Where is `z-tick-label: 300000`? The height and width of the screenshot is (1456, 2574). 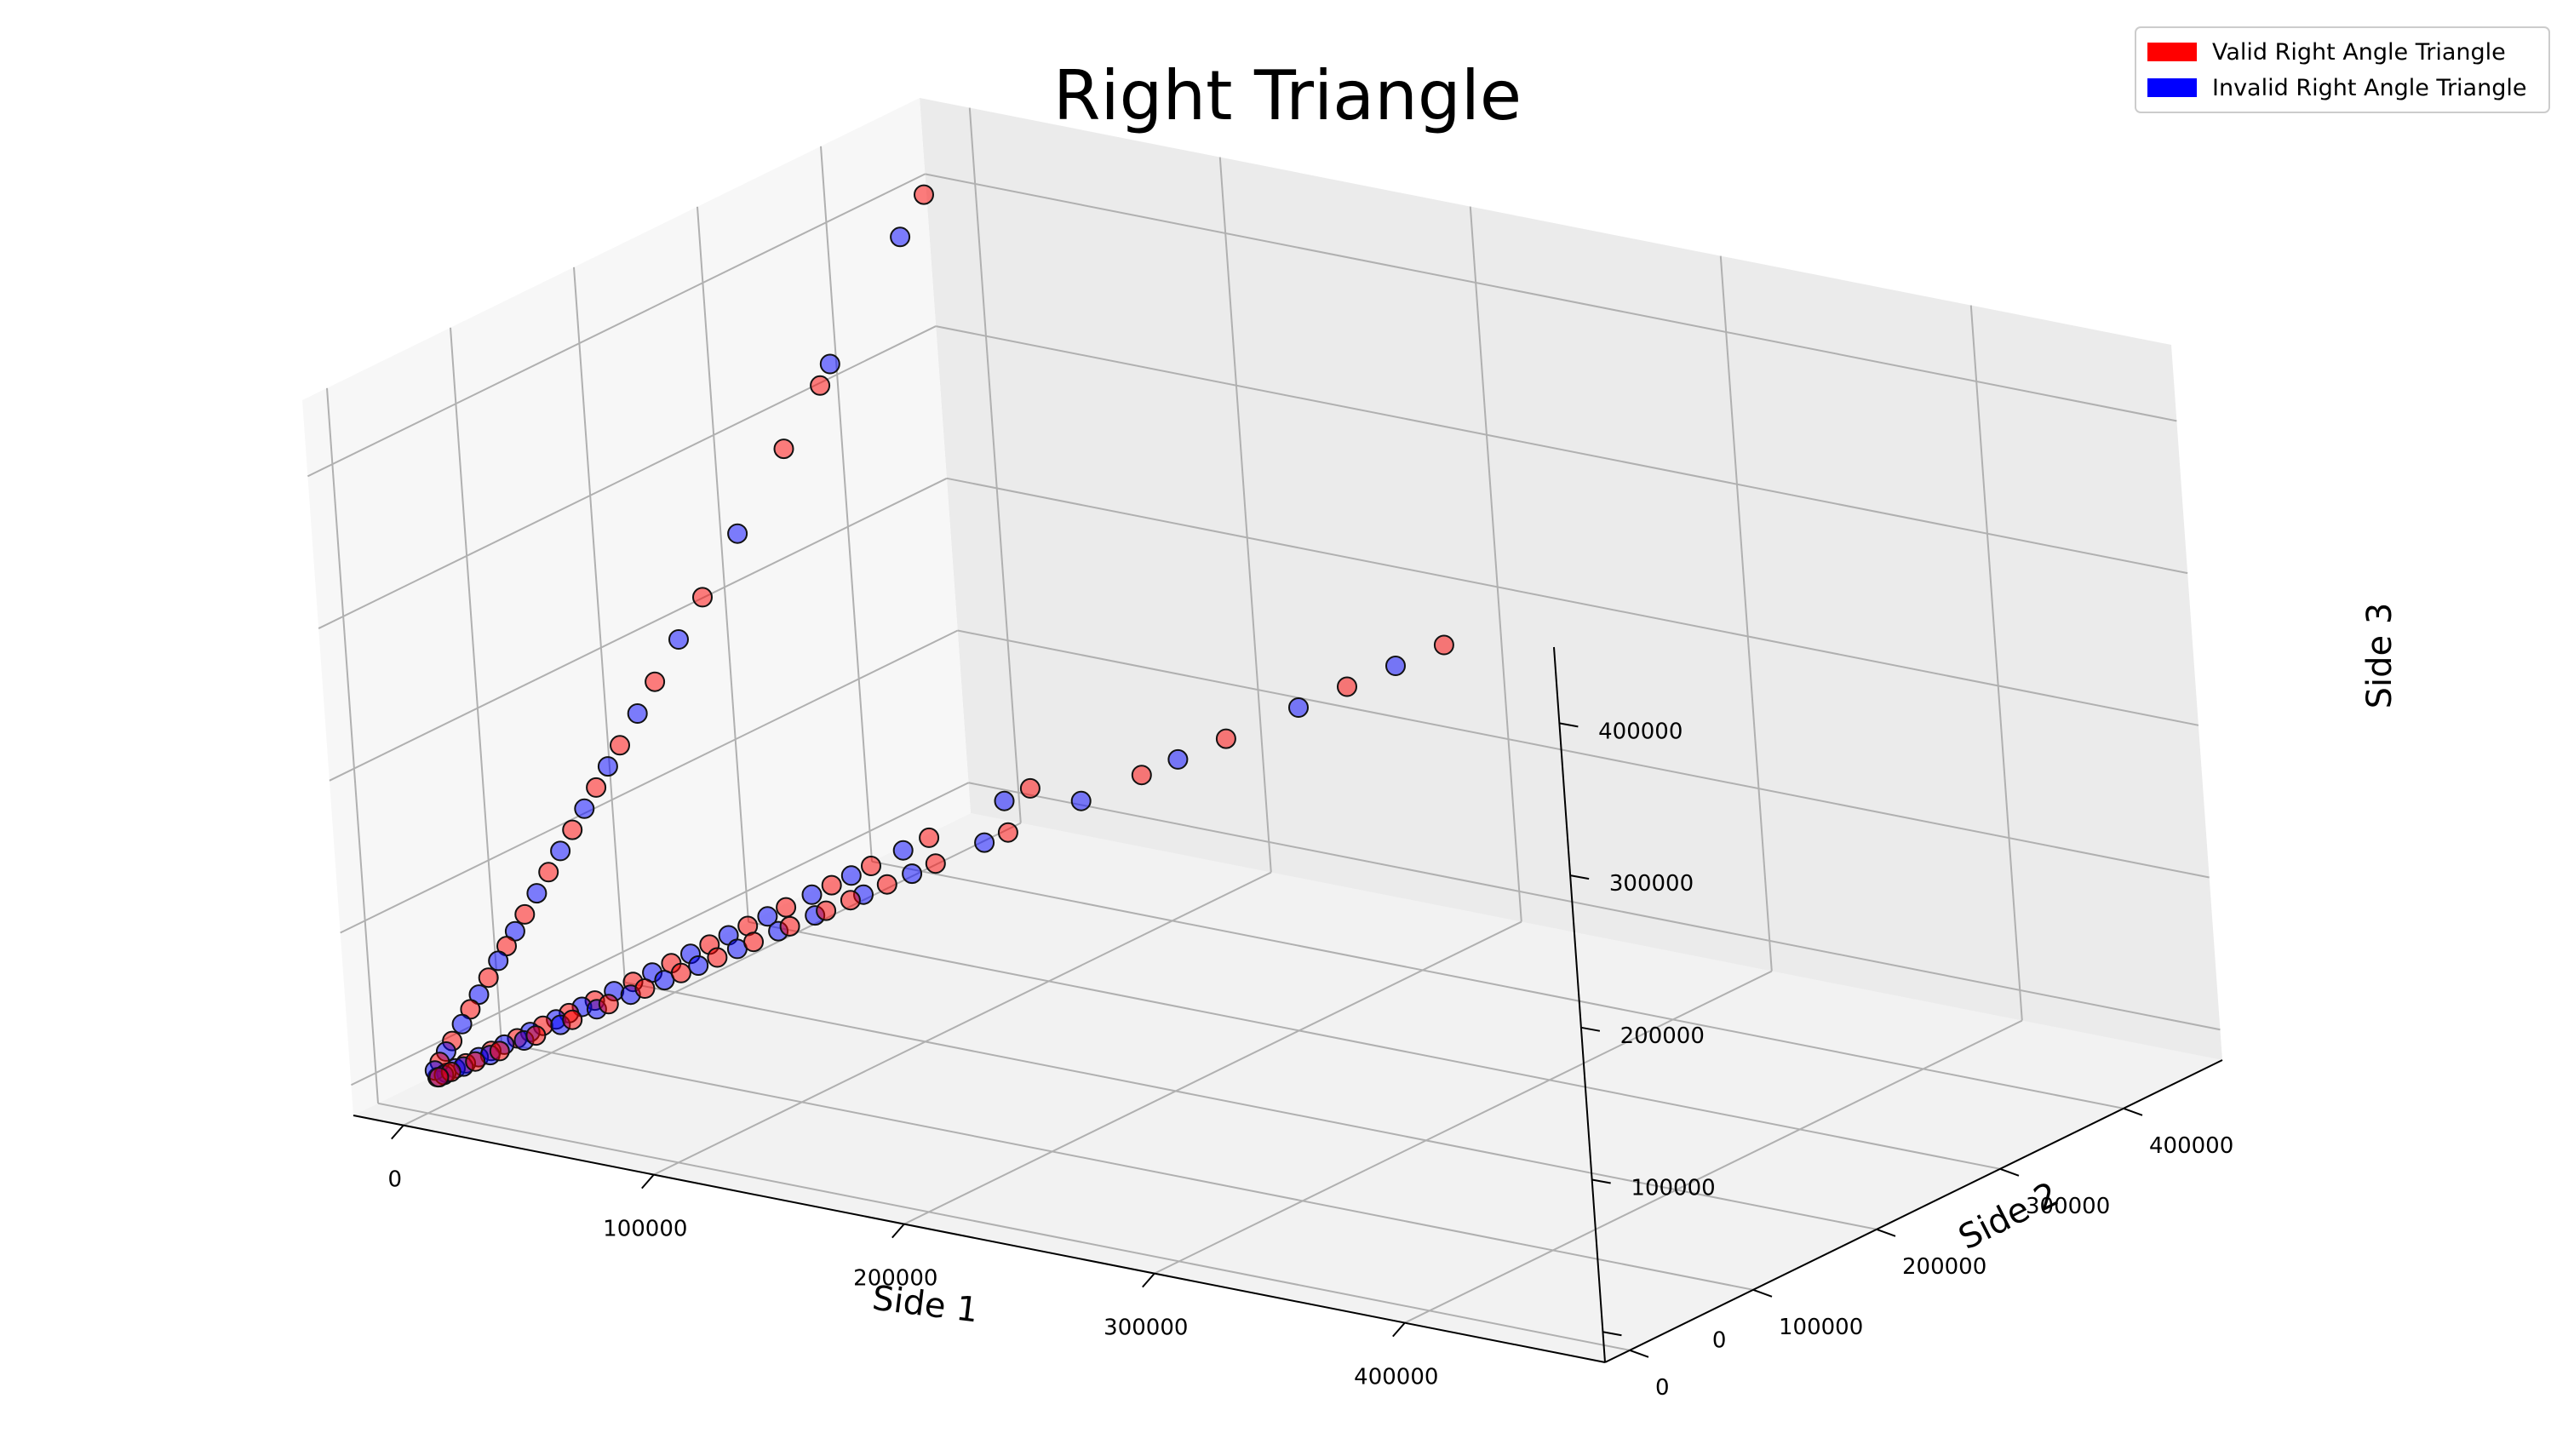 z-tick-label: 300000 is located at coordinates (1651, 884).